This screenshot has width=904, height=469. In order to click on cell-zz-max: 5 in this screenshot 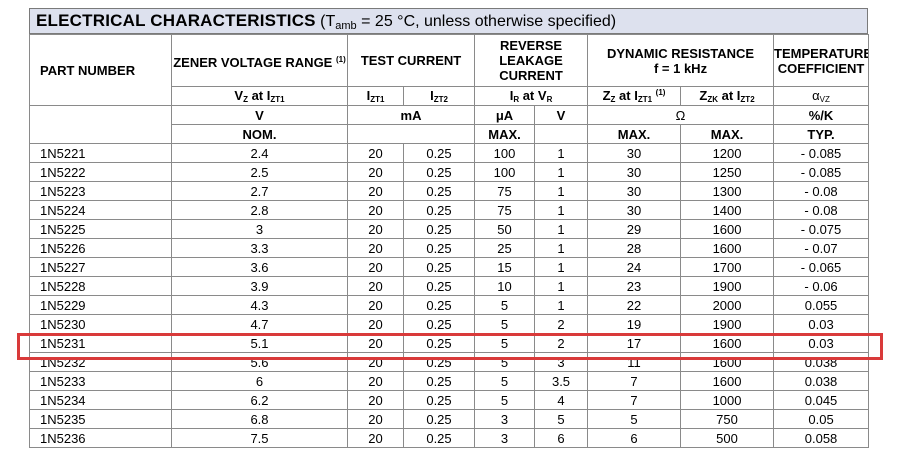, I will do `click(634, 419)`.